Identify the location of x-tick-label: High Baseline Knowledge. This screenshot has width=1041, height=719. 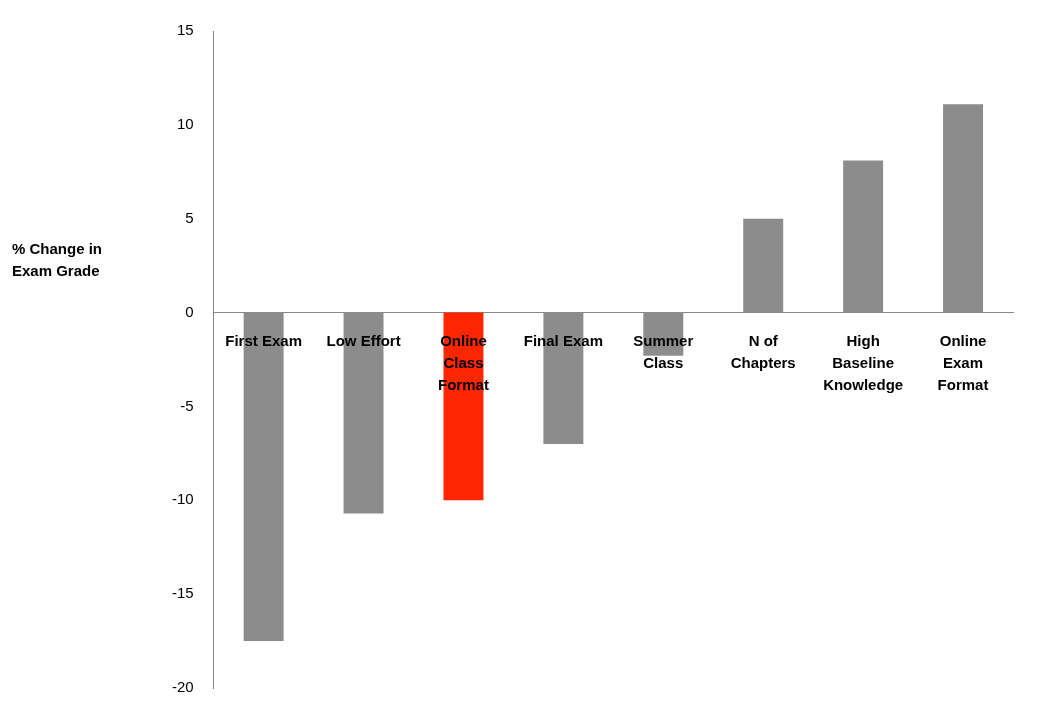
(863, 363).